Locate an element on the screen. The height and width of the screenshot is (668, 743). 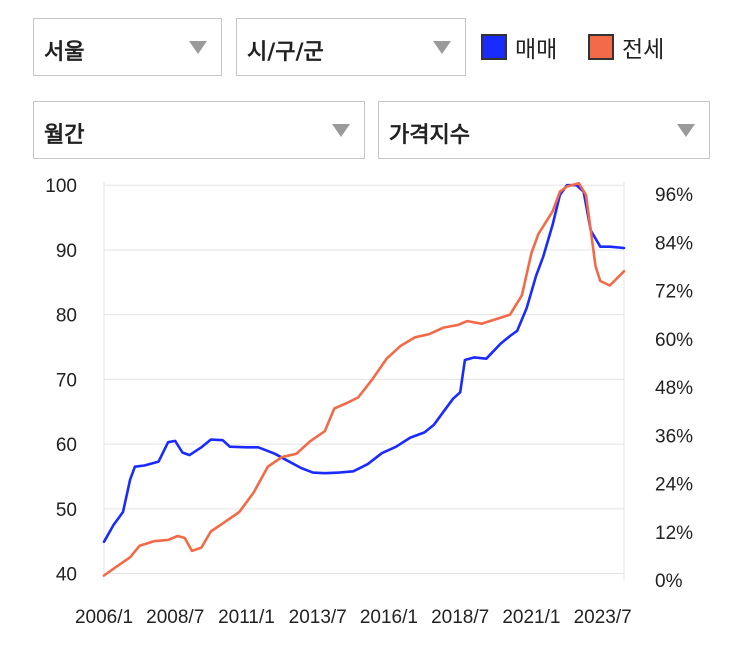
y-right-tick-label: 12% is located at coordinates (674, 533).